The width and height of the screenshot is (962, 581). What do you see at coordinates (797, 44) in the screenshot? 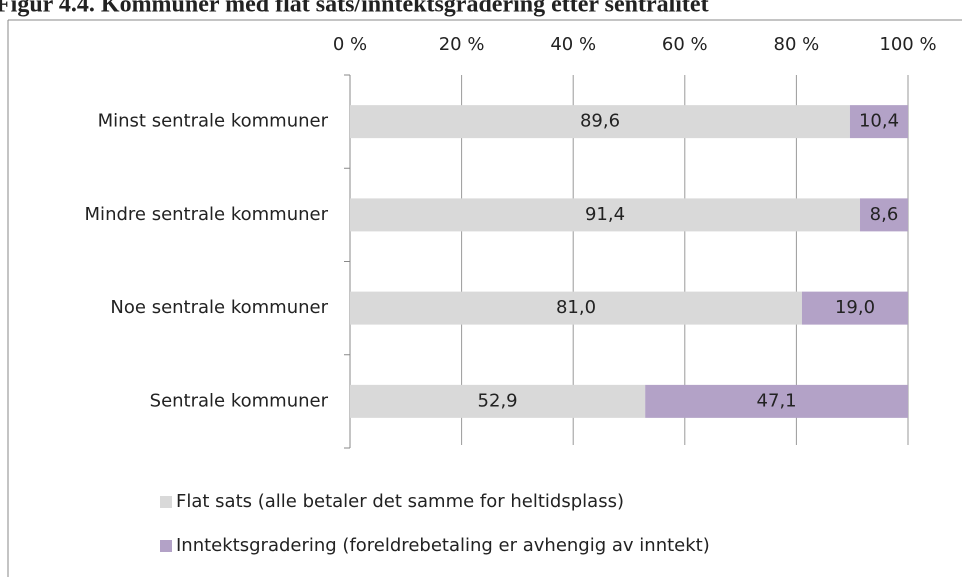
I see `x-tick-label: 80 %` at bounding box center [797, 44].